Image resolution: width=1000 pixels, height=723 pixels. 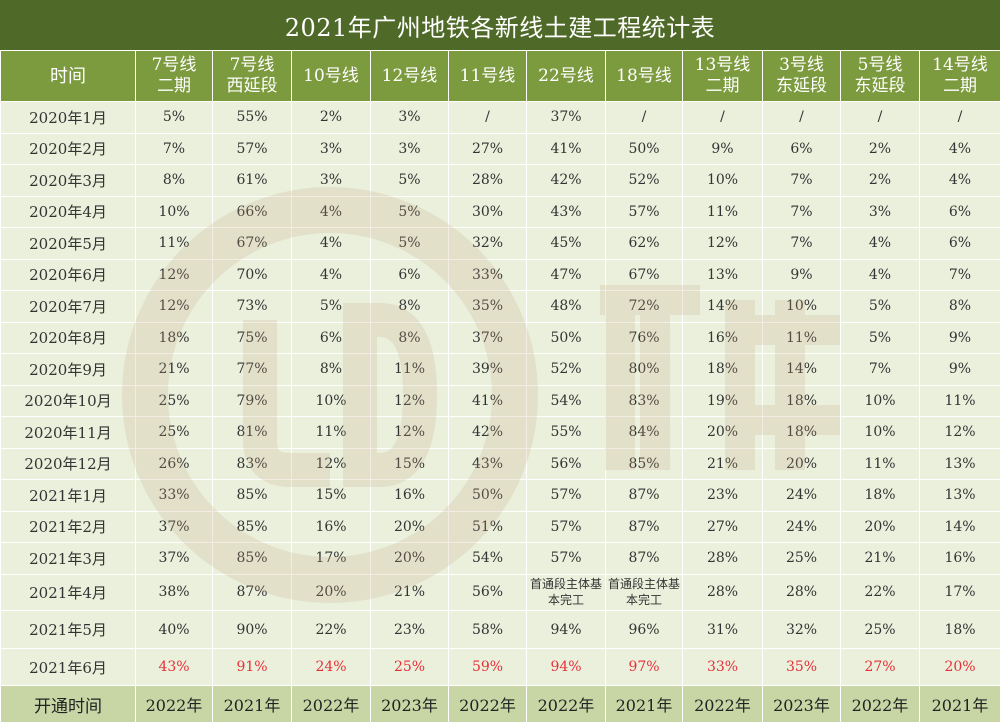 What do you see at coordinates (252, 370) in the screenshot?
I see `value-cell: 77%` at bounding box center [252, 370].